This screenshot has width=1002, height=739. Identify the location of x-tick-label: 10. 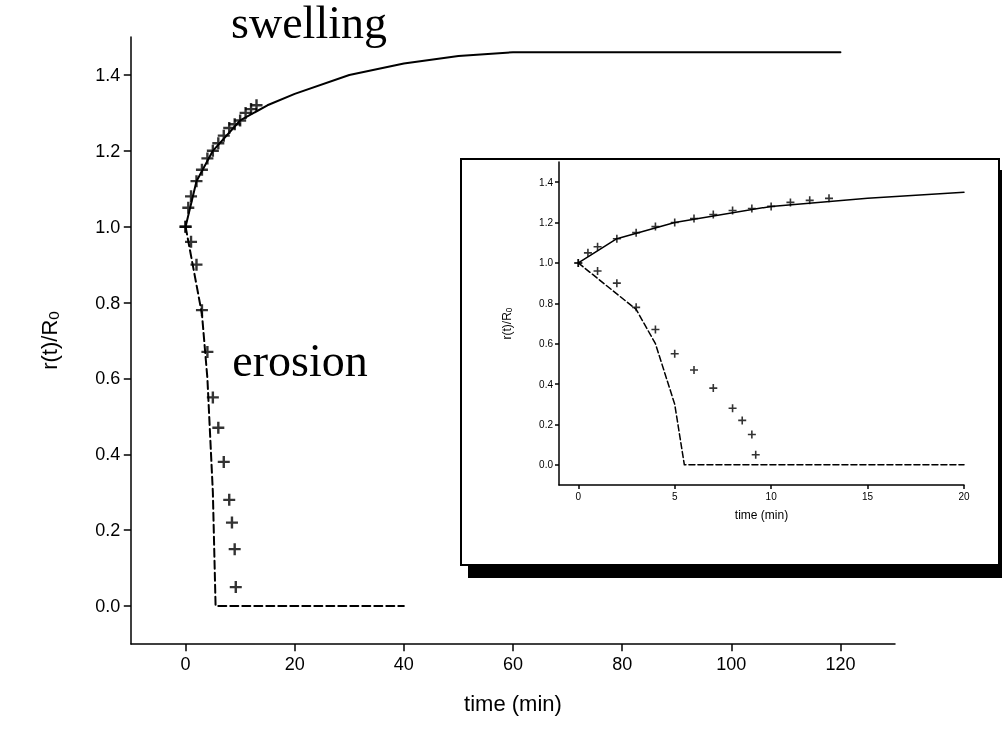
(771, 496).